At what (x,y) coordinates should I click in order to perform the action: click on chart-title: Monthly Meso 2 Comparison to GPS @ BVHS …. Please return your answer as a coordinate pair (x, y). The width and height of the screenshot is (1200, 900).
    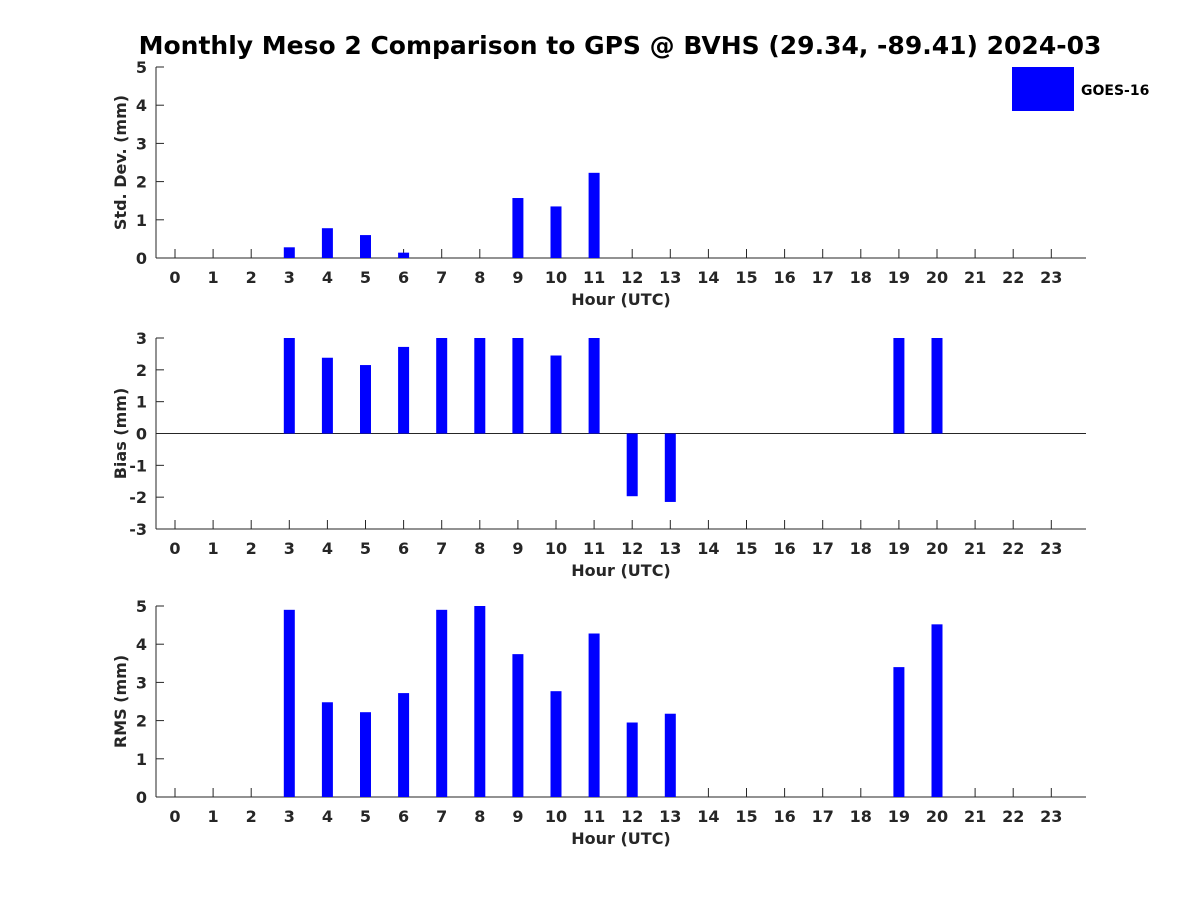
    Looking at the image, I should click on (620, 45).